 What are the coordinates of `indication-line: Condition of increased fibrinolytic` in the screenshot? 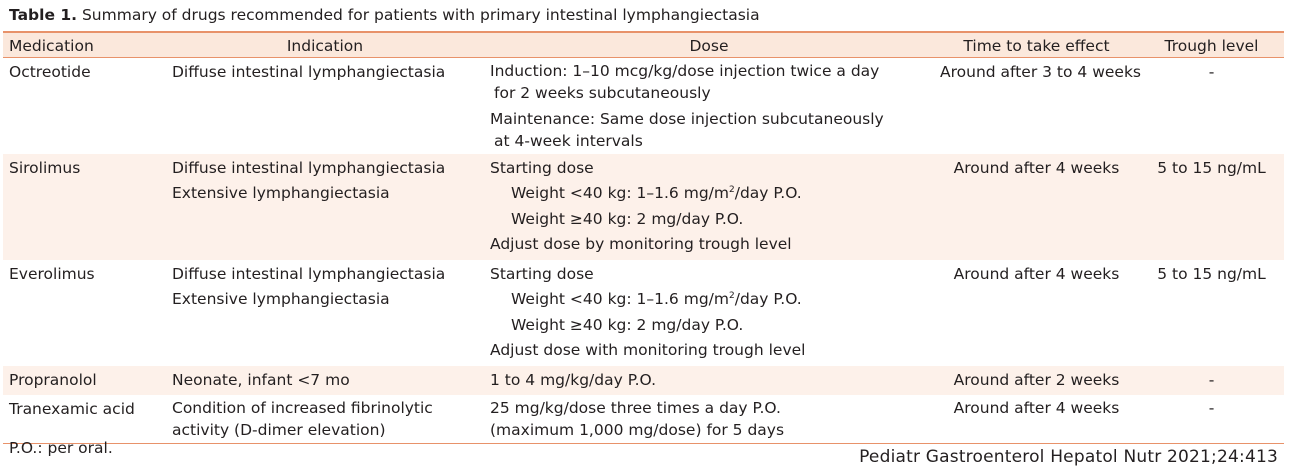 It's located at (302, 408).